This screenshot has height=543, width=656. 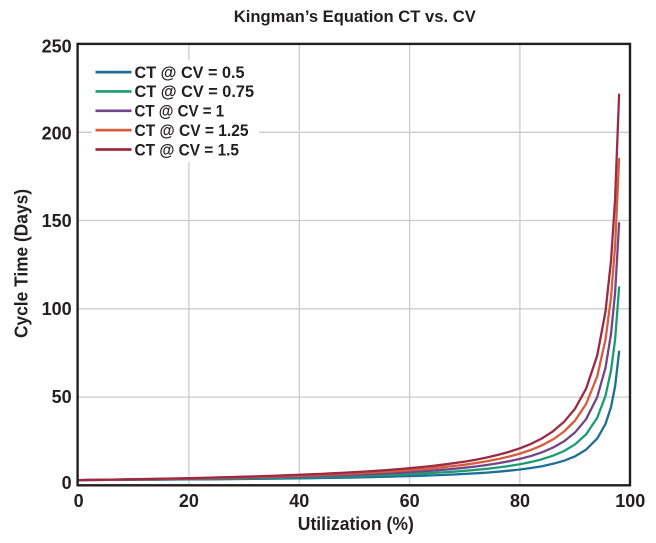 I want to click on svg-text: Utilization (%), so click(x=356, y=524).